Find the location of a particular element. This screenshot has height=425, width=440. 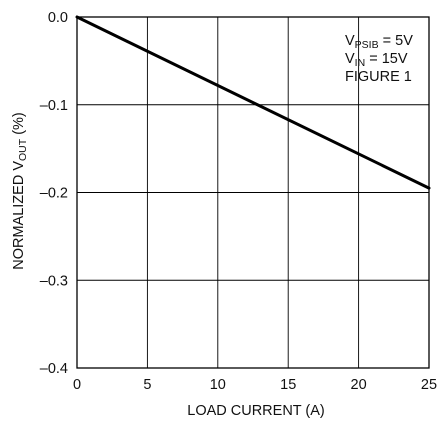

annotation-vin: VIN = 15V is located at coordinates (376, 60).